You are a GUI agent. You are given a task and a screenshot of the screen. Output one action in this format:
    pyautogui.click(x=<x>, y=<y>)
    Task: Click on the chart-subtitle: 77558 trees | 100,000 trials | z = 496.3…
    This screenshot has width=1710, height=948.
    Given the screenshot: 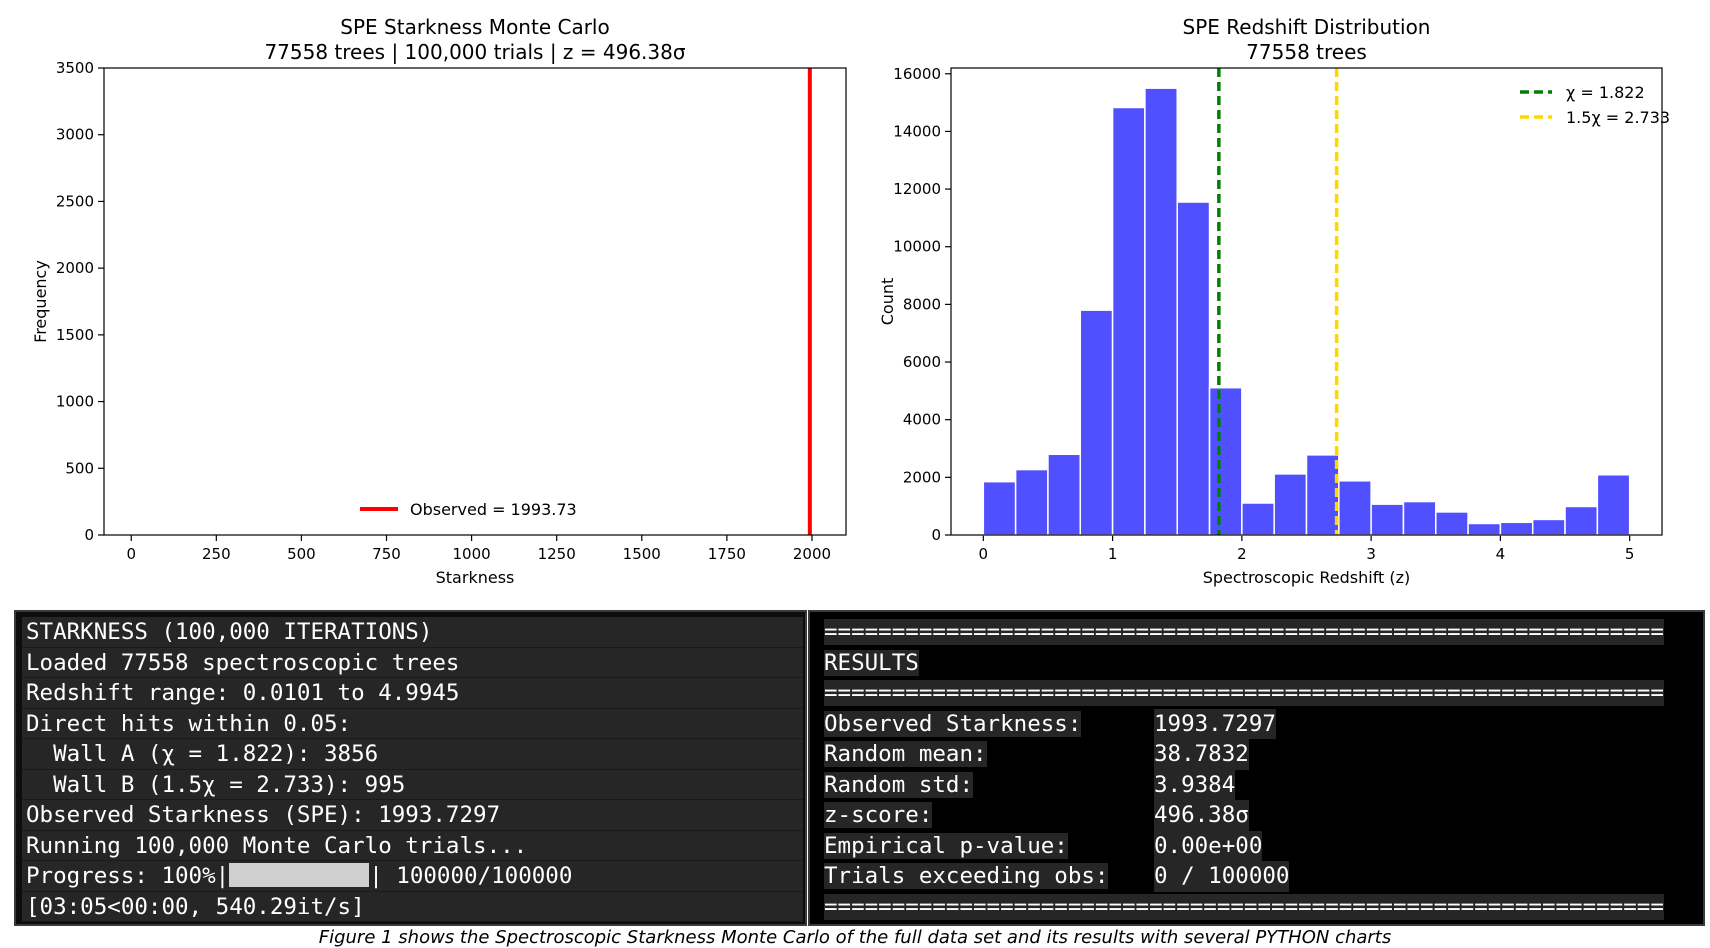 What is the action you would take?
    pyautogui.click(x=474, y=52)
    